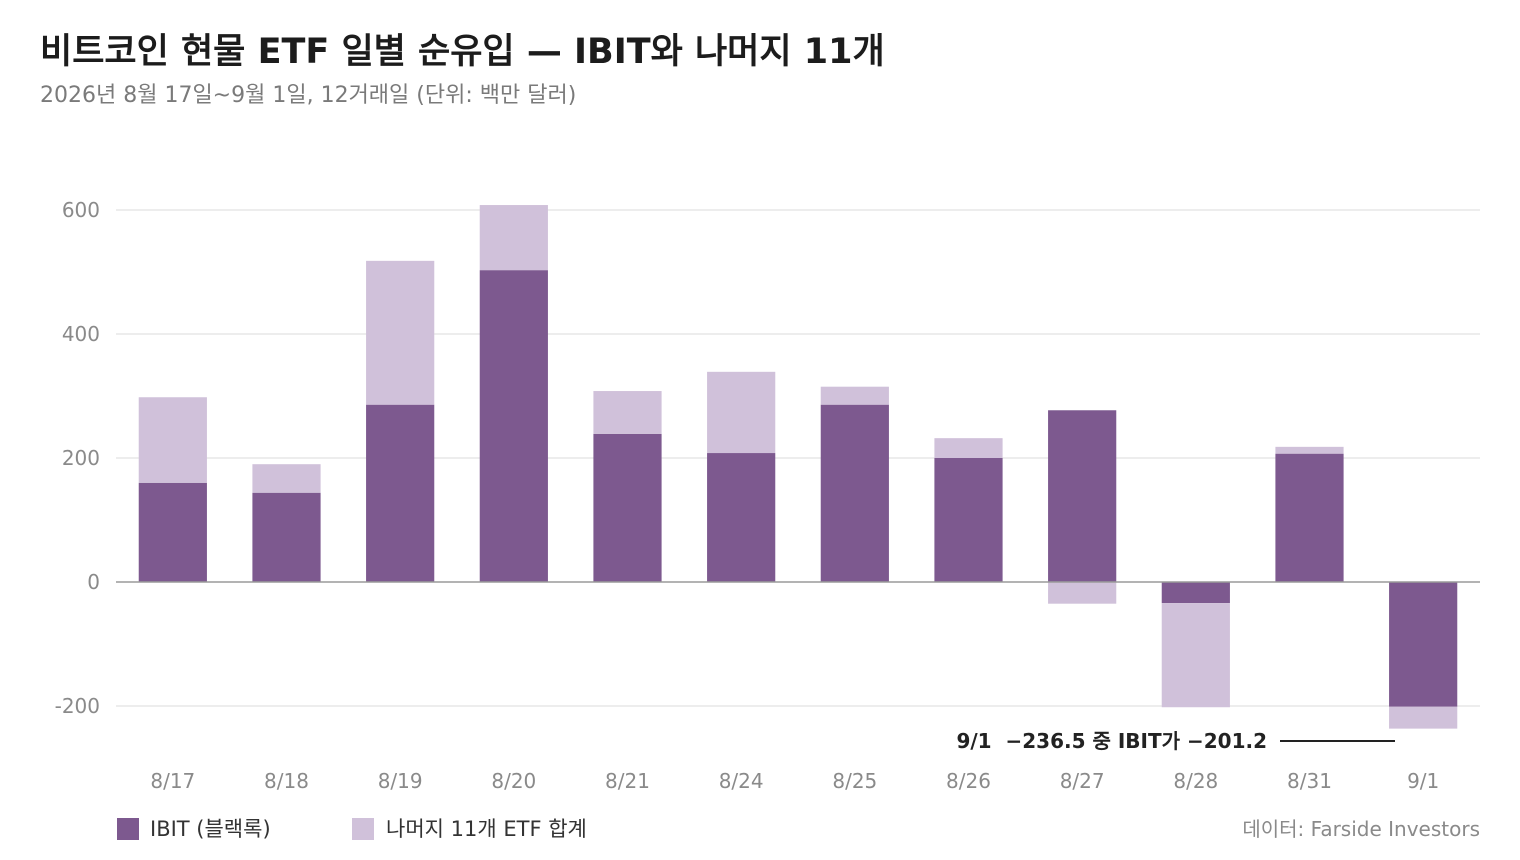 This screenshot has width=1520, height=860. Describe the element at coordinates (968, 781) in the screenshot. I see `x-tick-label: 8/26` at that location.